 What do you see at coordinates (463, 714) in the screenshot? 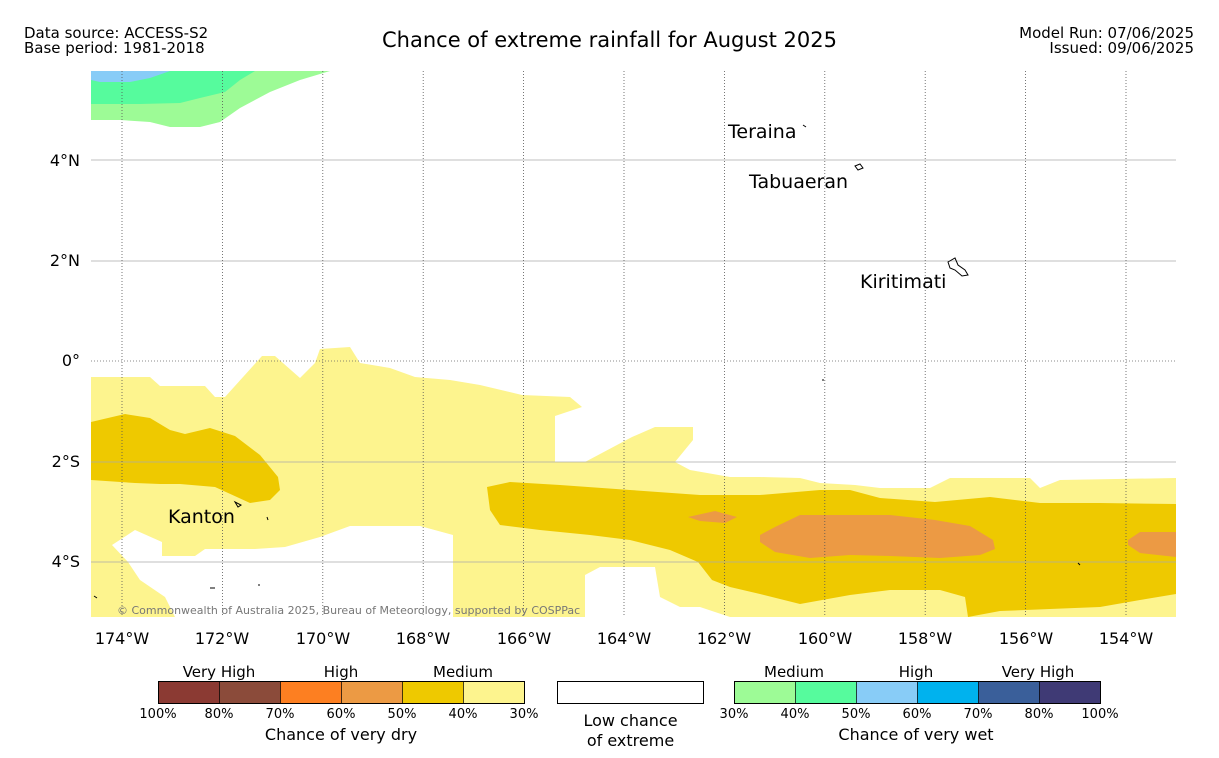
I see `dry-tick-40: 40%` at bounding box center [463, 714].